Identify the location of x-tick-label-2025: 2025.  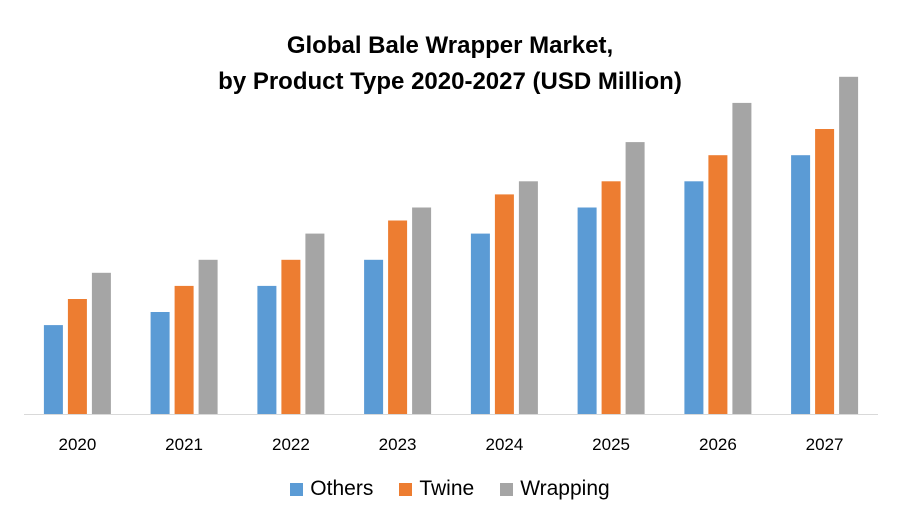
(611, 444).